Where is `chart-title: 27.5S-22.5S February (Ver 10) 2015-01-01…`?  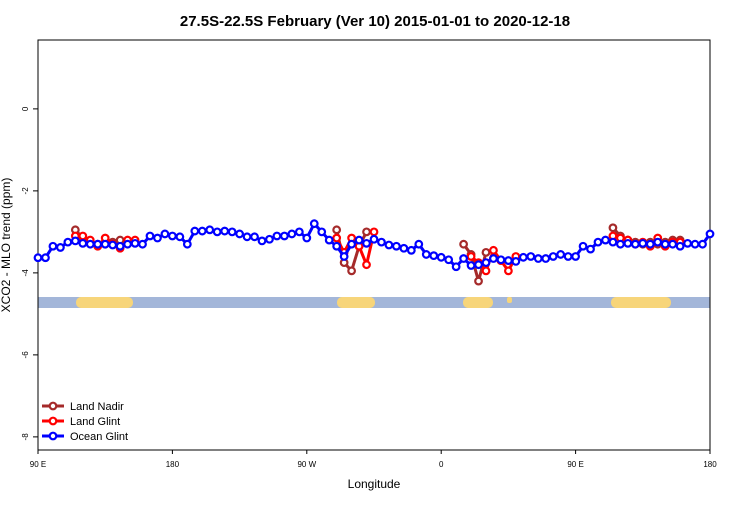
chart-title: 27.5S-22.5S February (Ver 10) 2015-01-01… is located at coordinates (375, 21).